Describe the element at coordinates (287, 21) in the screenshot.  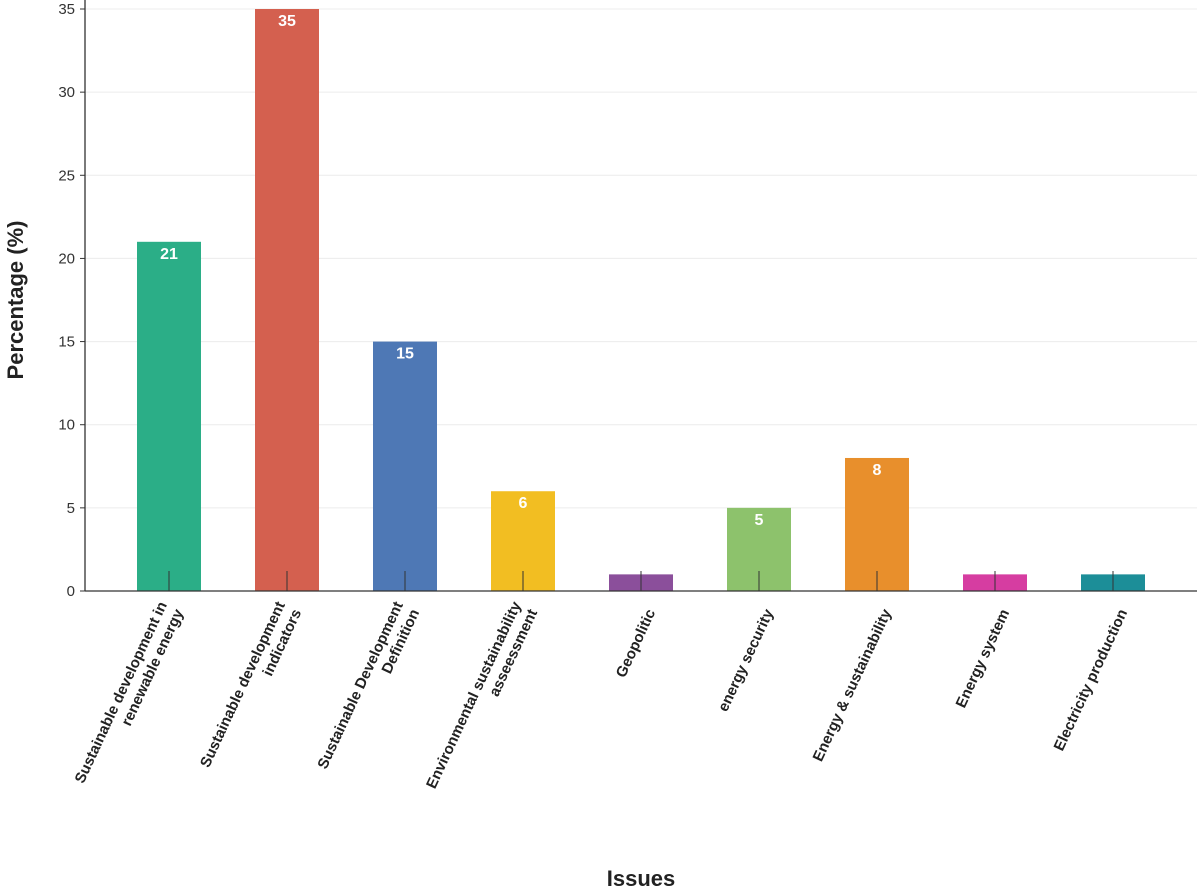
I see `data-label: 35` at that location.